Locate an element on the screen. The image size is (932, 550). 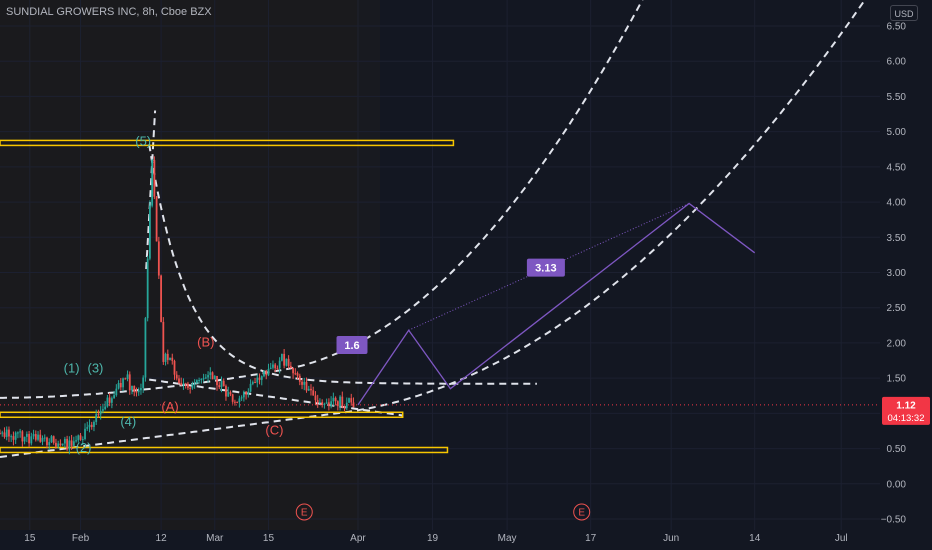
currency-badge: USD is located at coordinates (904, 13).